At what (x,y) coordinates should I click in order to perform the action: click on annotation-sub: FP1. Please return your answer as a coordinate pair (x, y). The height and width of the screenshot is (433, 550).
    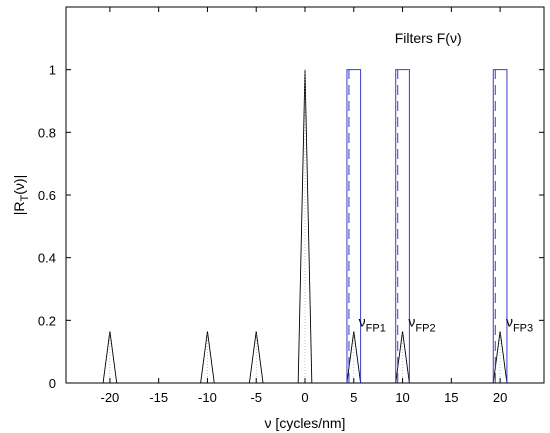
    Looking at the image, I should click on (376, 329).